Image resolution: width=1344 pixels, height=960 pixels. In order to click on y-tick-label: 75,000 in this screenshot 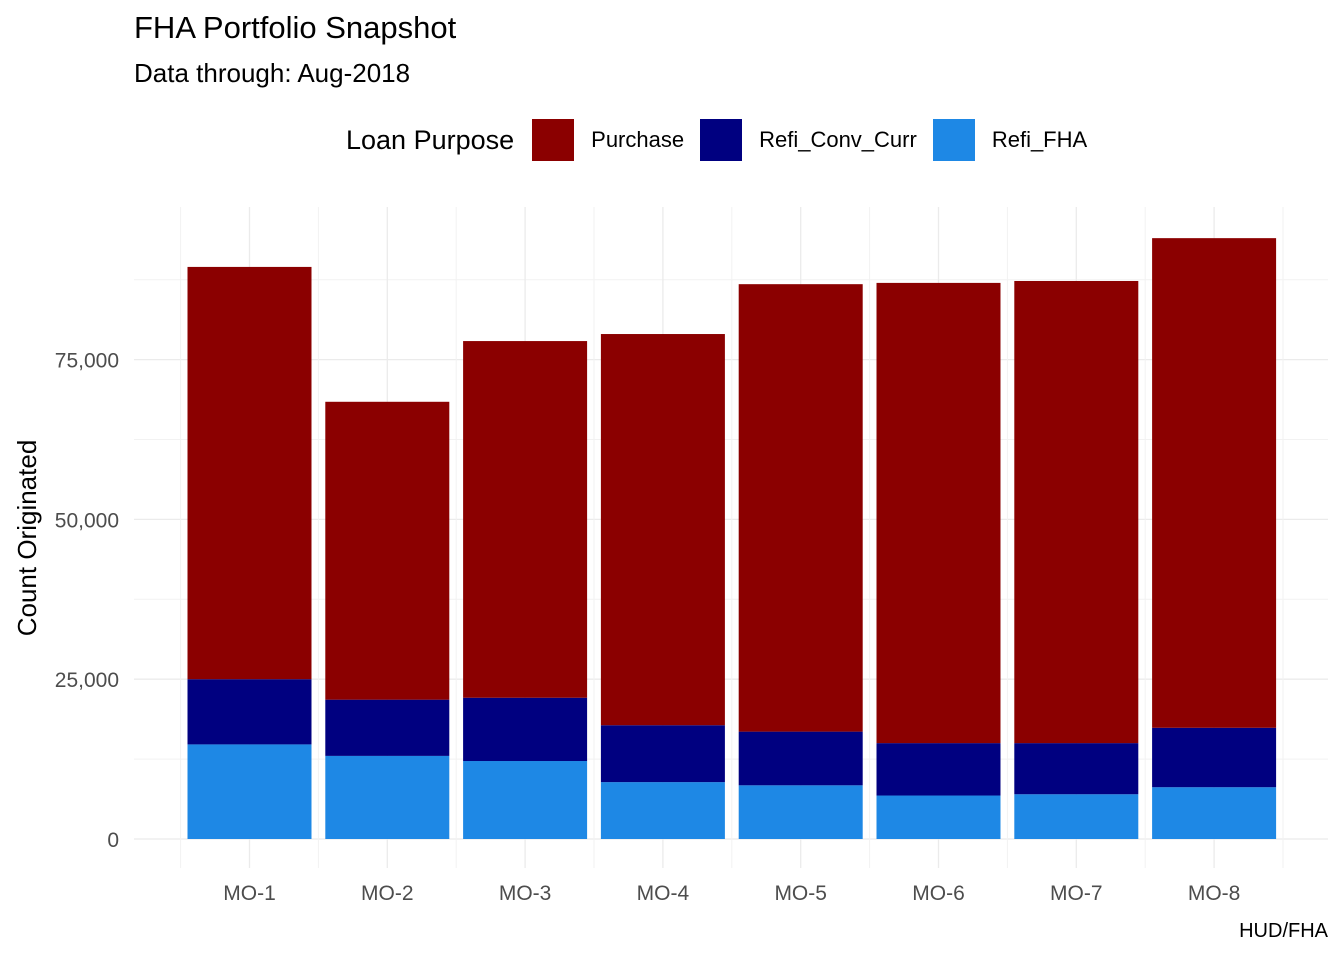, I will do `click(87, 361)`.